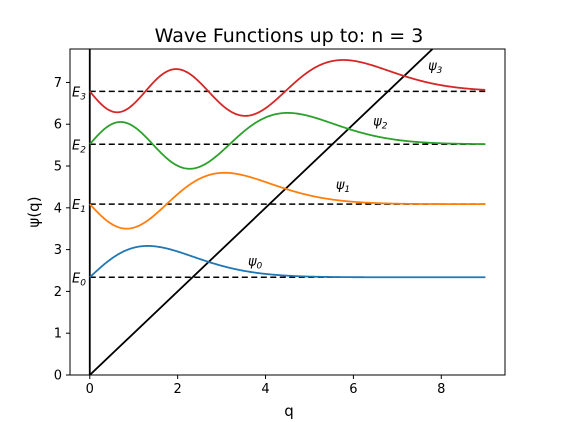 Image resolution: width=562 pixels, height=422 pixels. What do you see at coordinates (440, 71) in the screenshot?
I see `psi-label-subscript: 3` at bounding box center [440, 71].